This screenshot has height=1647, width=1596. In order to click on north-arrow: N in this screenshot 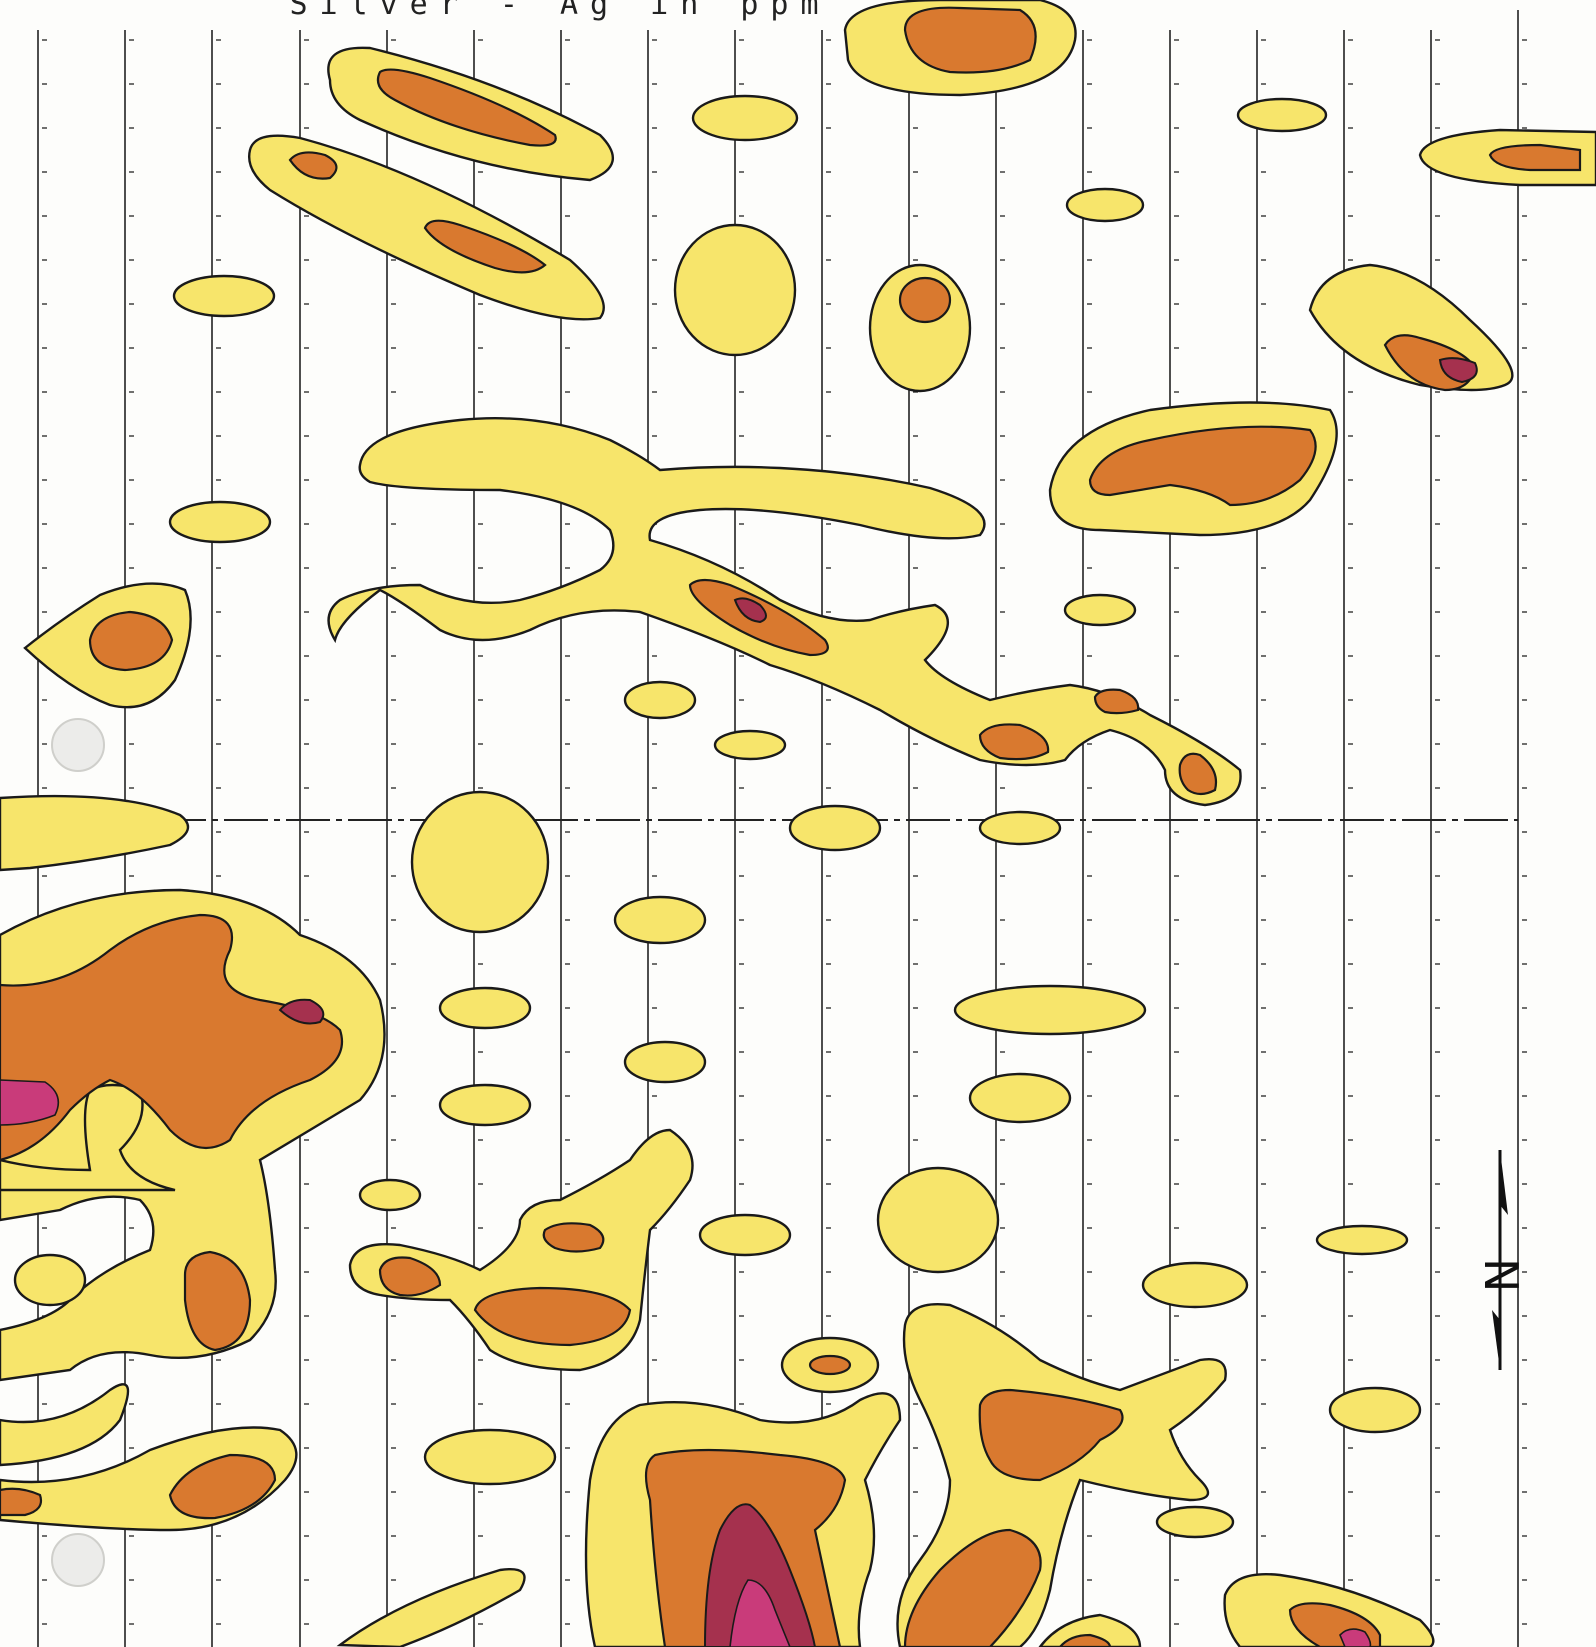, I will do `click(1501, 1260)`.